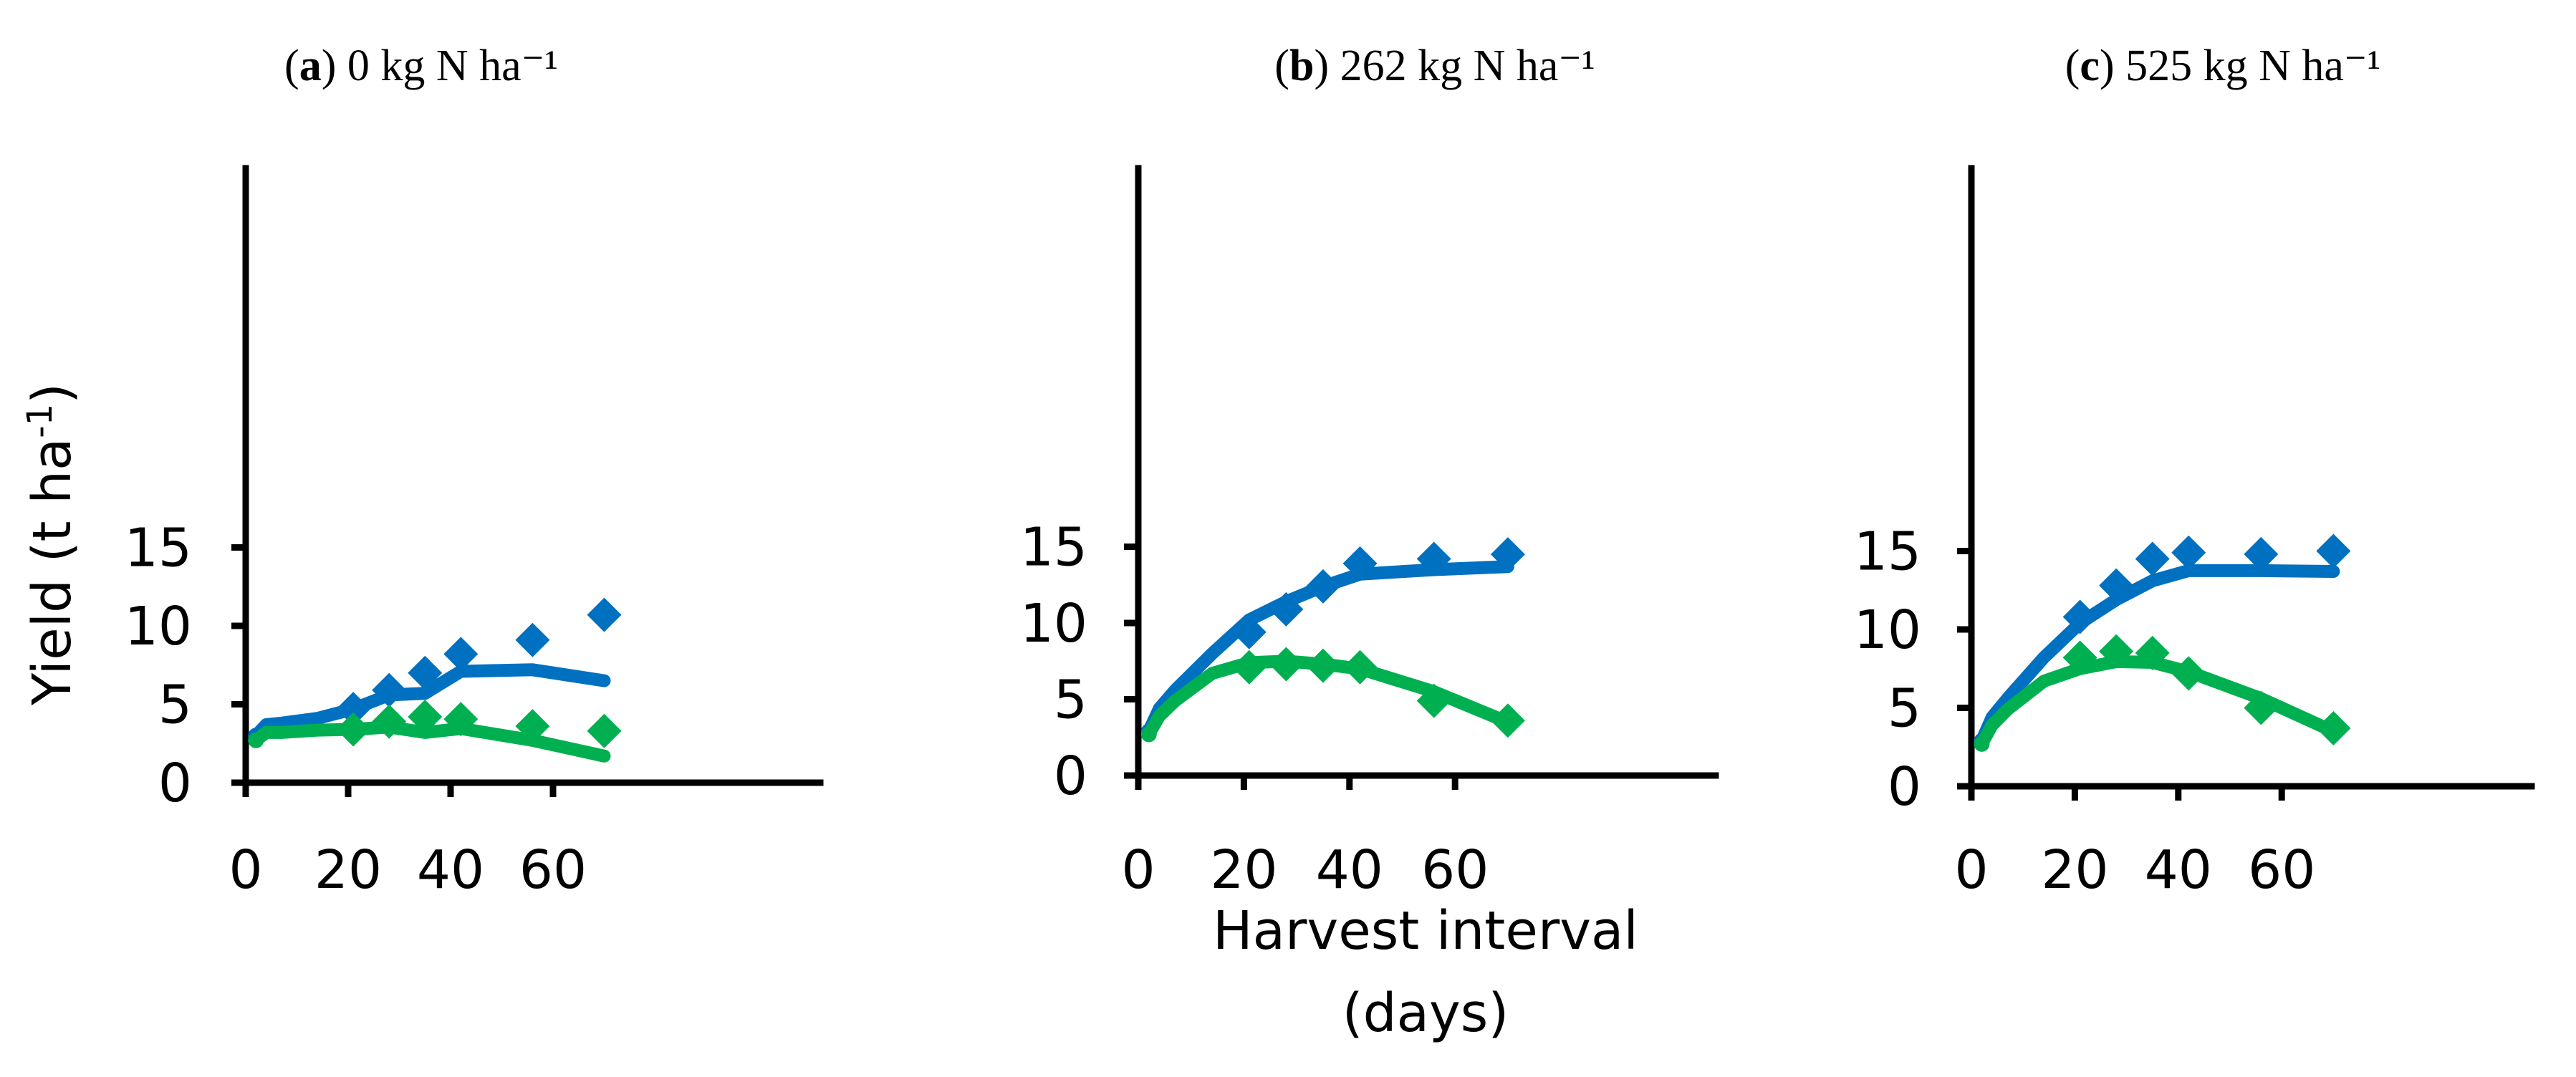  I want to click on panel-c-y-tick-label: 15, so click(1888, 552).